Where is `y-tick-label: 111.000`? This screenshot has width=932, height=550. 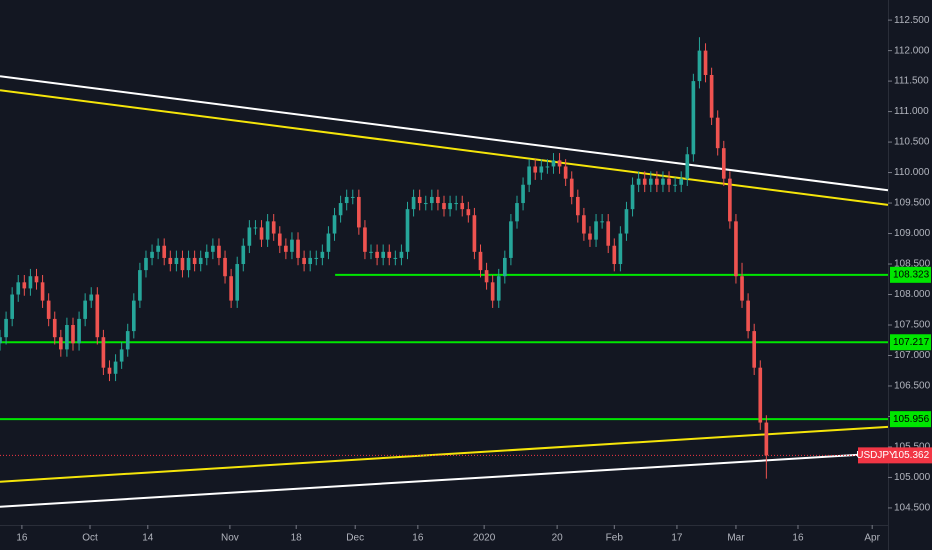
y-tick-label: 111.000 is located at coordinates (911, 111).